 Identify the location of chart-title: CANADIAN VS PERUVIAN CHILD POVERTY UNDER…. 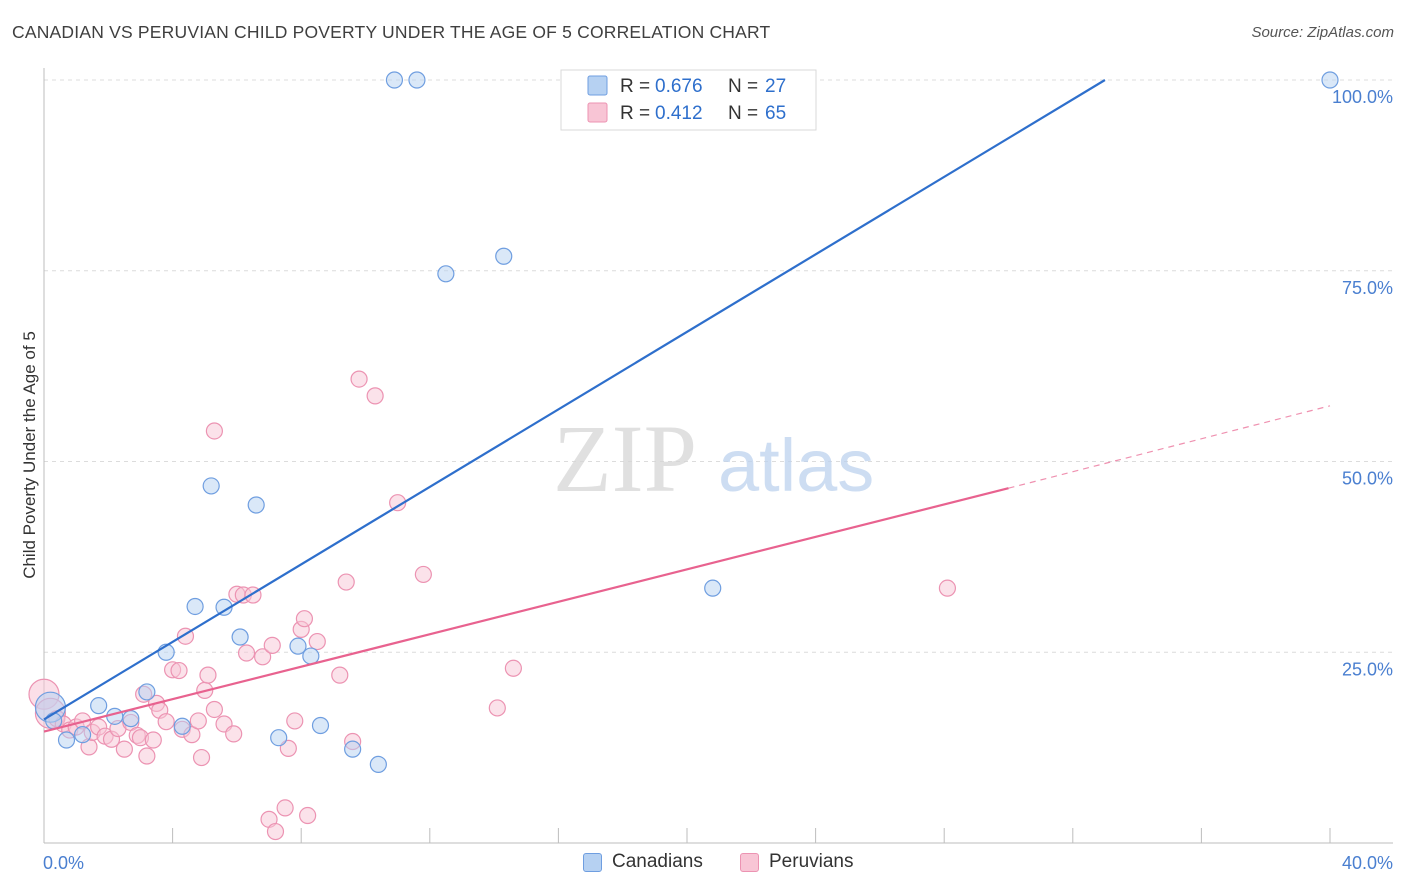
(391, 32).